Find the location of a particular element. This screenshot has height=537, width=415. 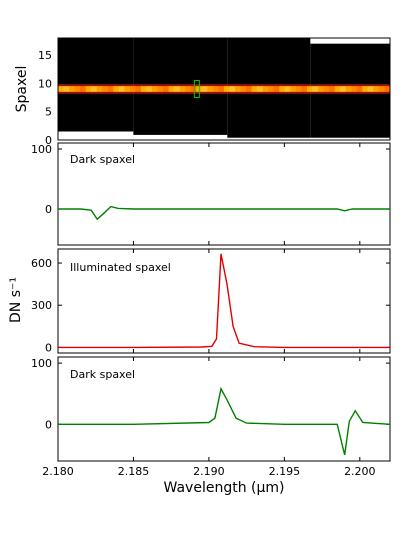

image-ytick-label: 5 is located at coordinates (48, 112).